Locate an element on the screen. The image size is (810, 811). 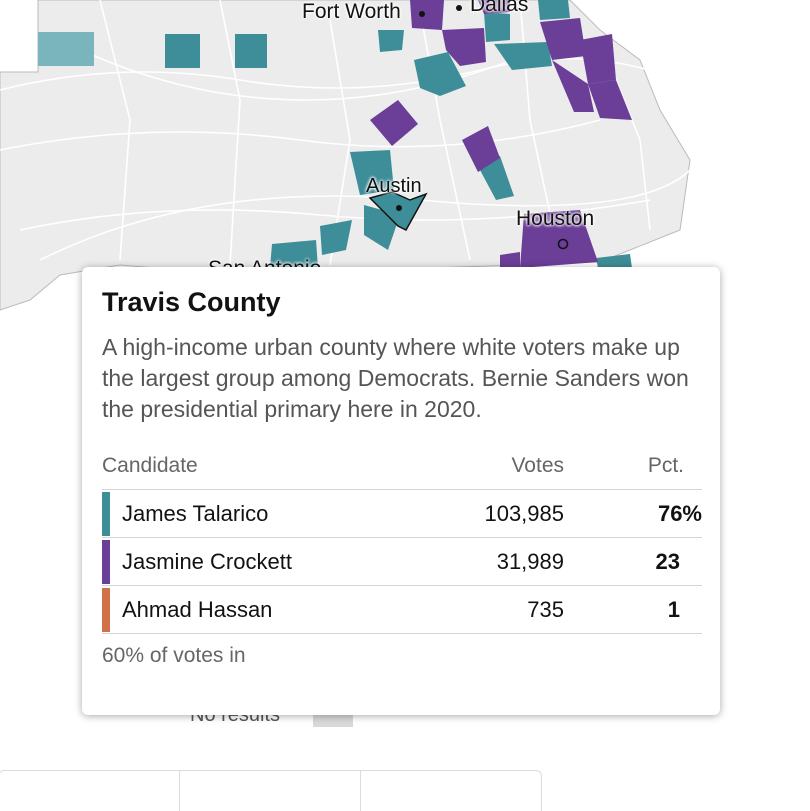
city-label-dallas: Dallas is located at coordinates (499, 8).